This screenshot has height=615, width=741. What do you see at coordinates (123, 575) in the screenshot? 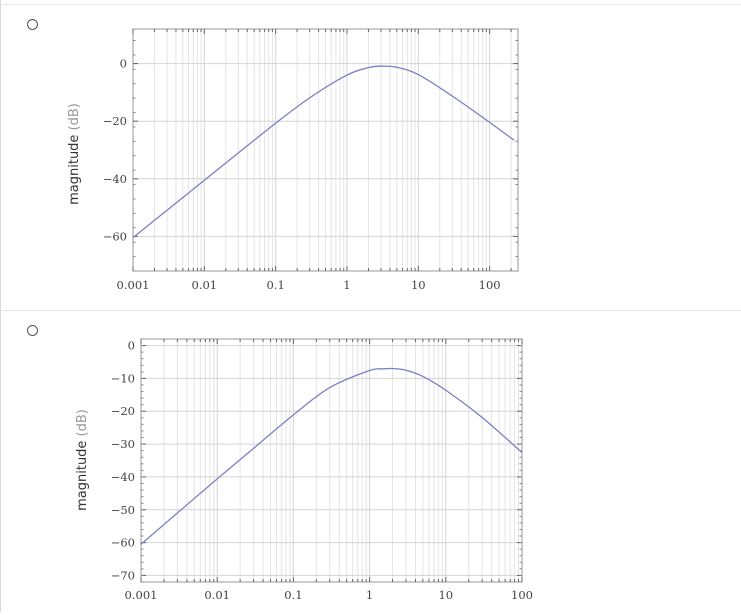
I see `y-tick-label: −70` at bounding box center [123, 575].